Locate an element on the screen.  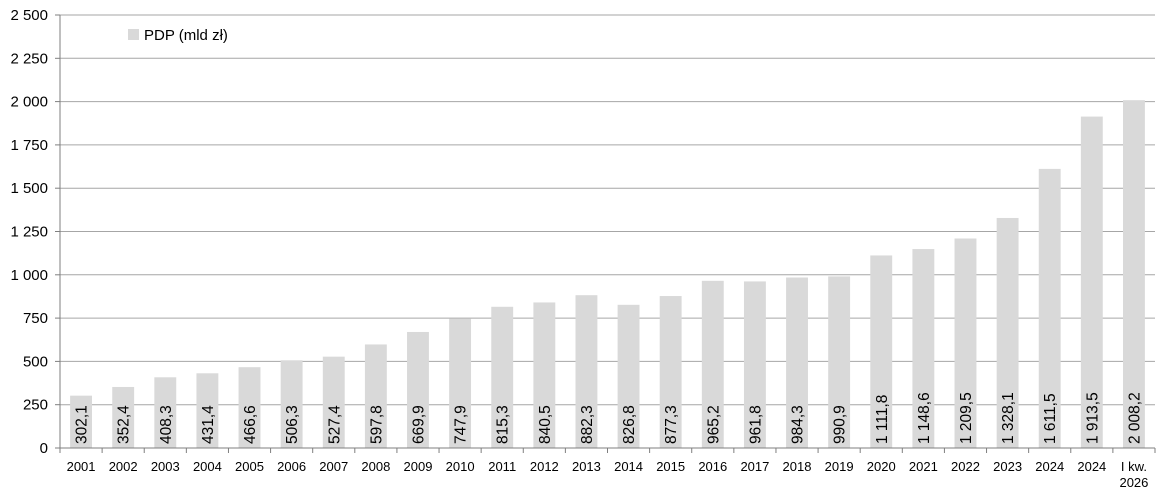
y-tick-label: 1 750 is located at coordinates (29, 145).